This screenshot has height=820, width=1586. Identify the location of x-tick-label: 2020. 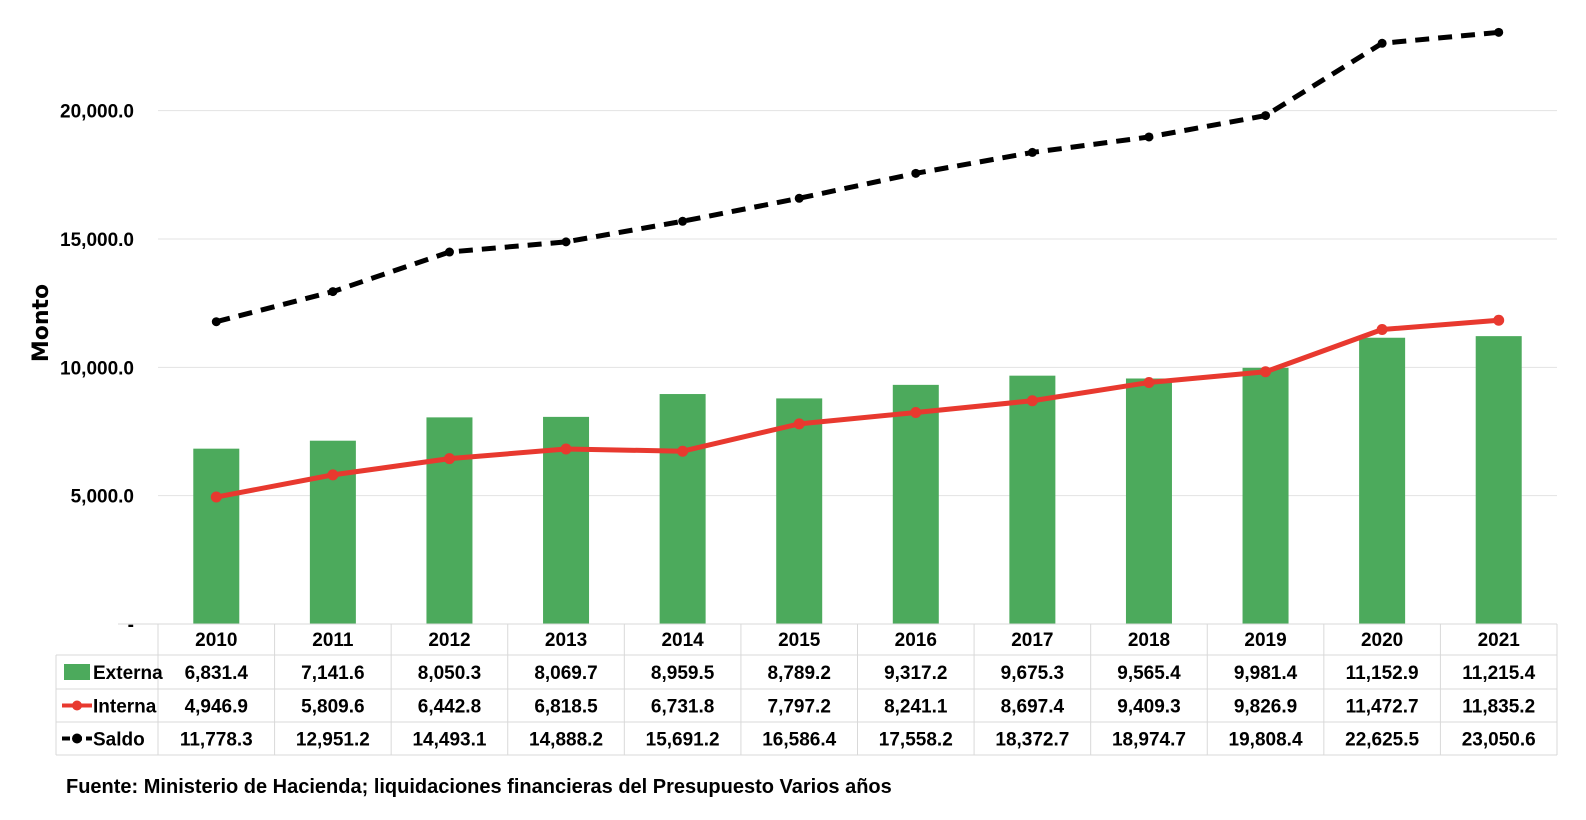
(1382, 640).